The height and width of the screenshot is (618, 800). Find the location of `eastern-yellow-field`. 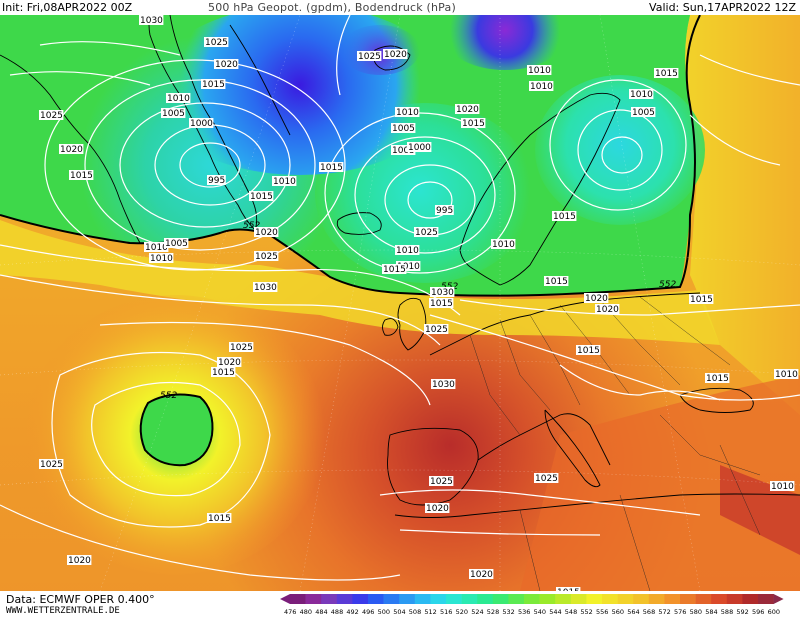

eastern-yellow-field is located at coordinates (720, 215).